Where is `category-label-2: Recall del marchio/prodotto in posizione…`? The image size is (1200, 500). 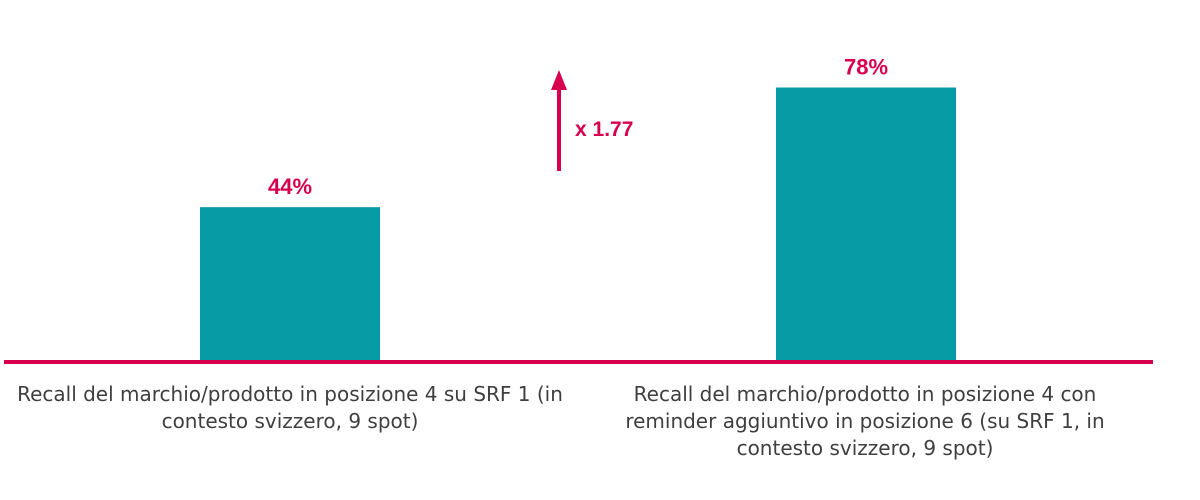 category-label-2: Recall del marchio/prodotto in posizione… is located at coordinates (865, 421).